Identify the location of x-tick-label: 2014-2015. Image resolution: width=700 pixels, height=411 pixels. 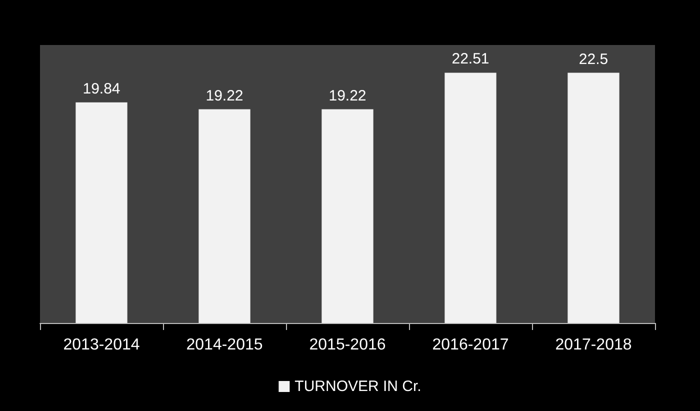
(224, 345).